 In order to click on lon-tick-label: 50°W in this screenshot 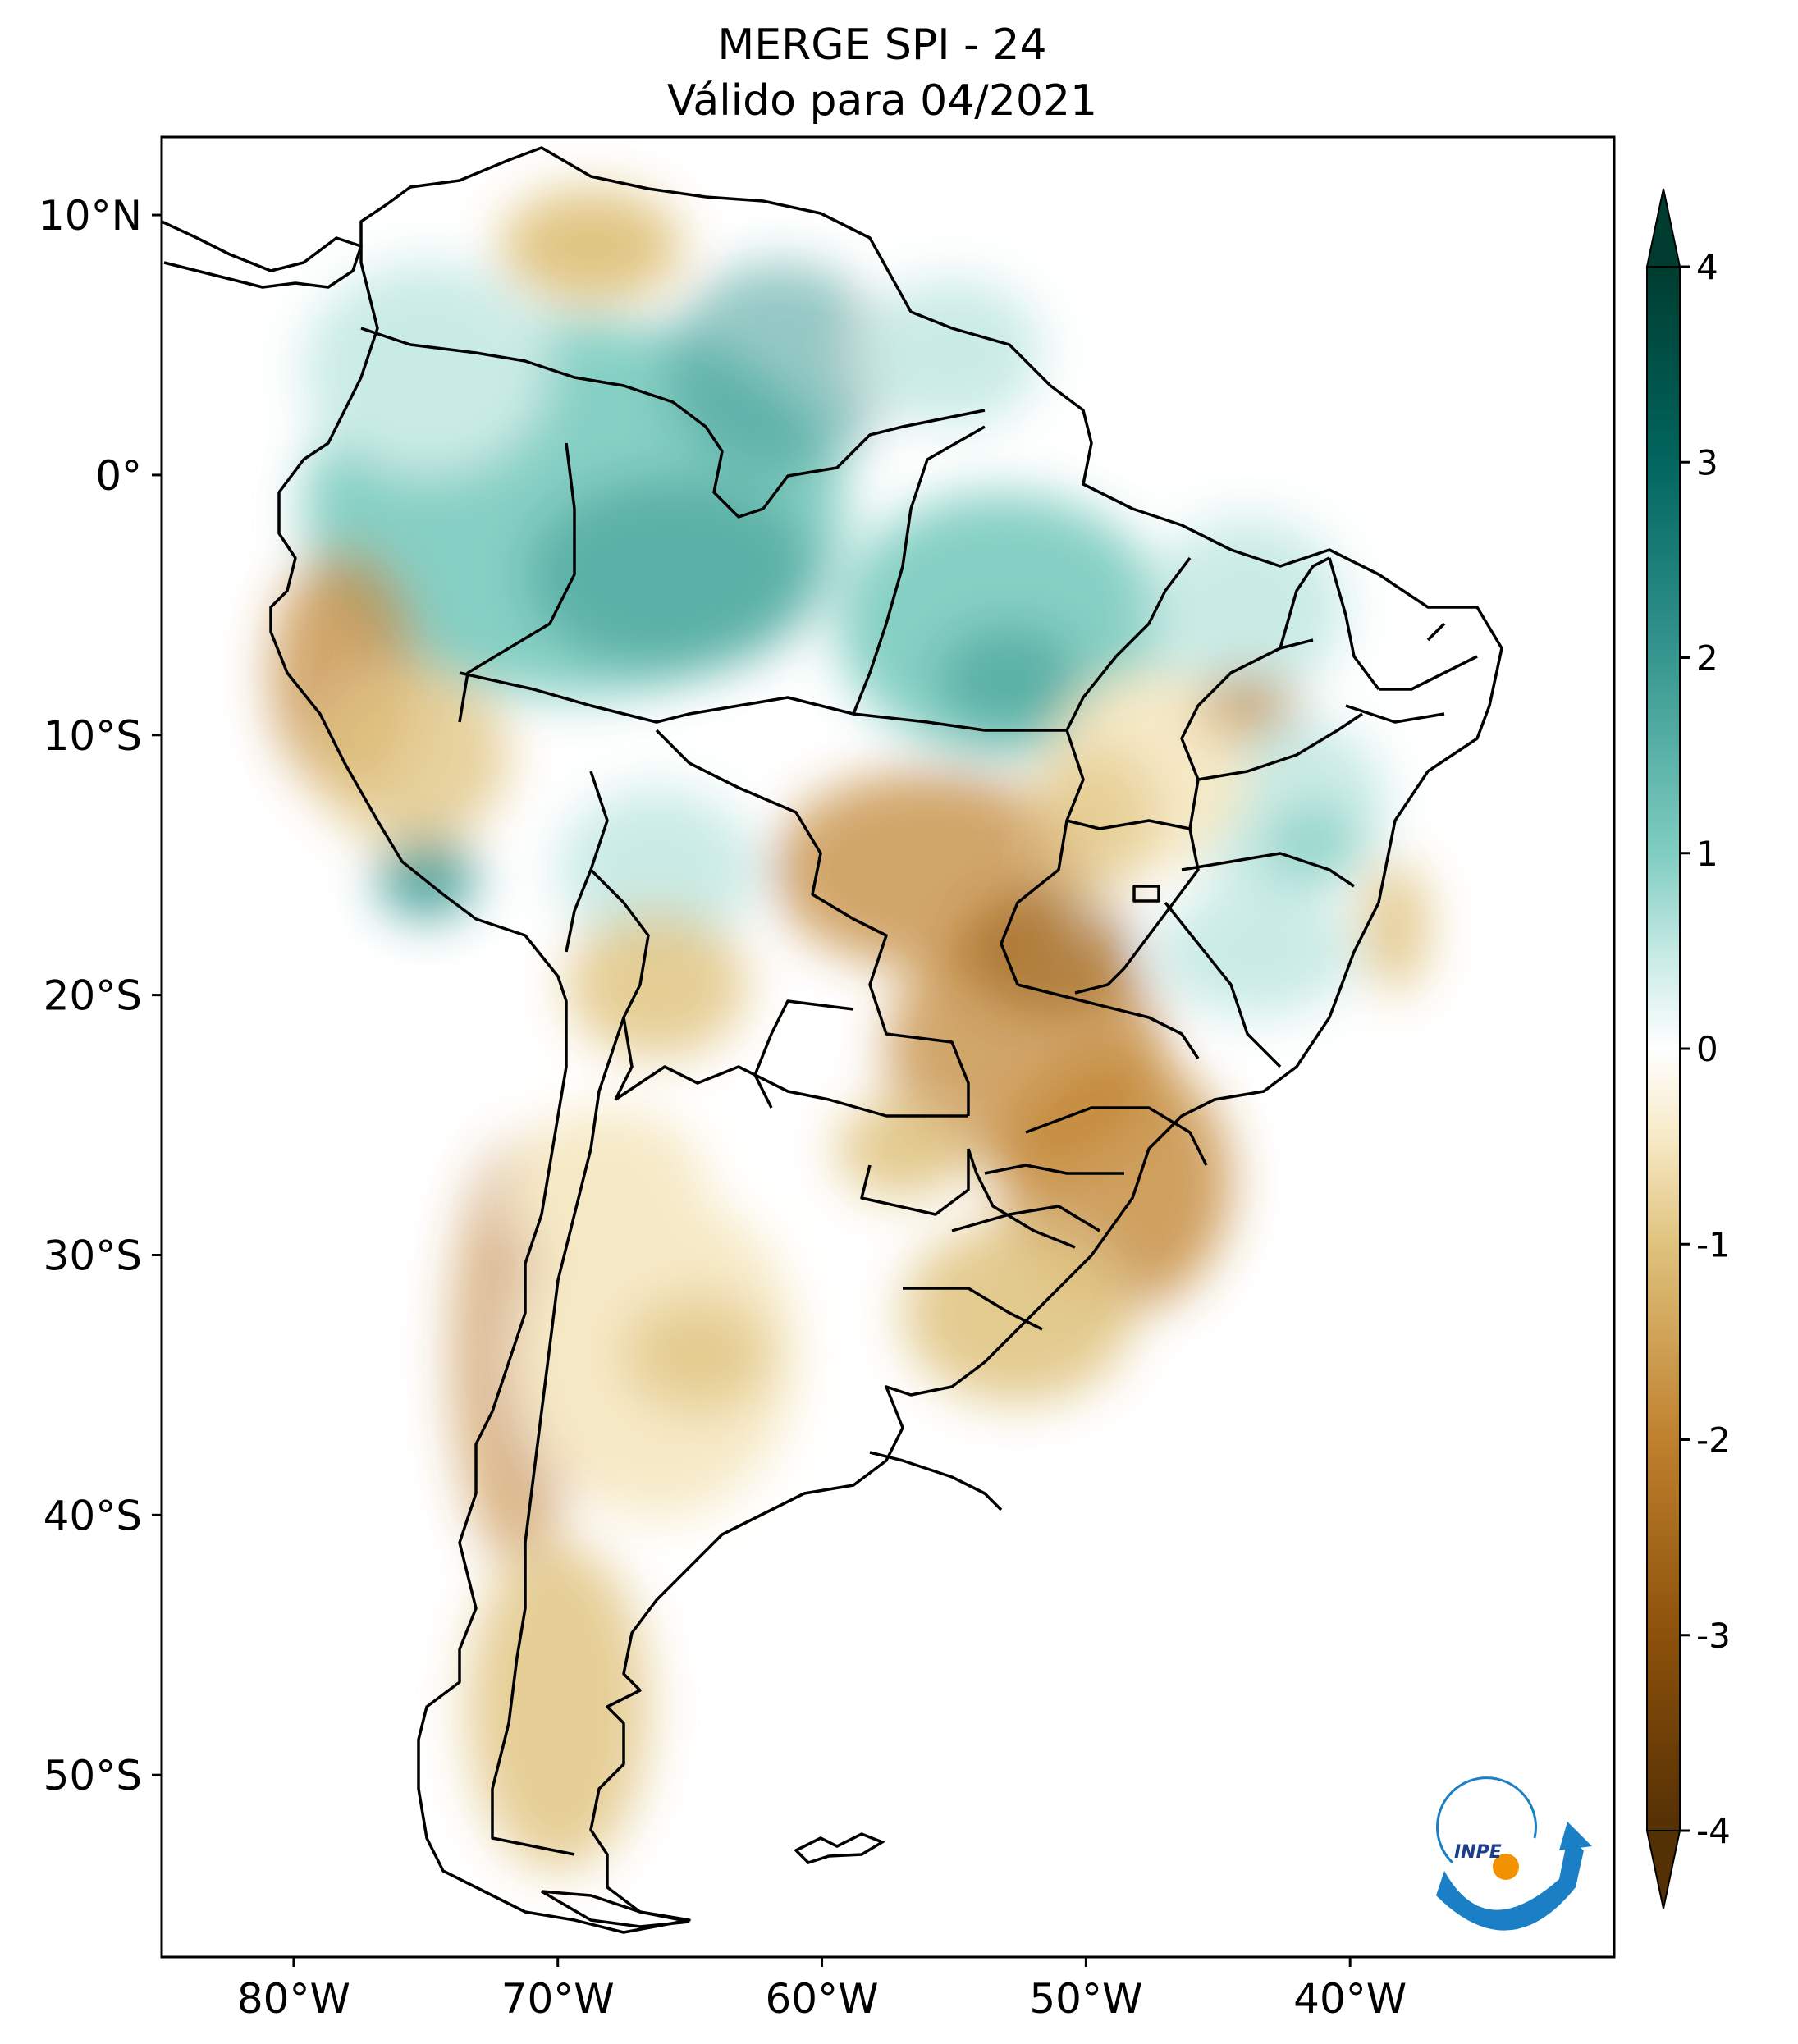, I will do `click(1085, 1999)`.